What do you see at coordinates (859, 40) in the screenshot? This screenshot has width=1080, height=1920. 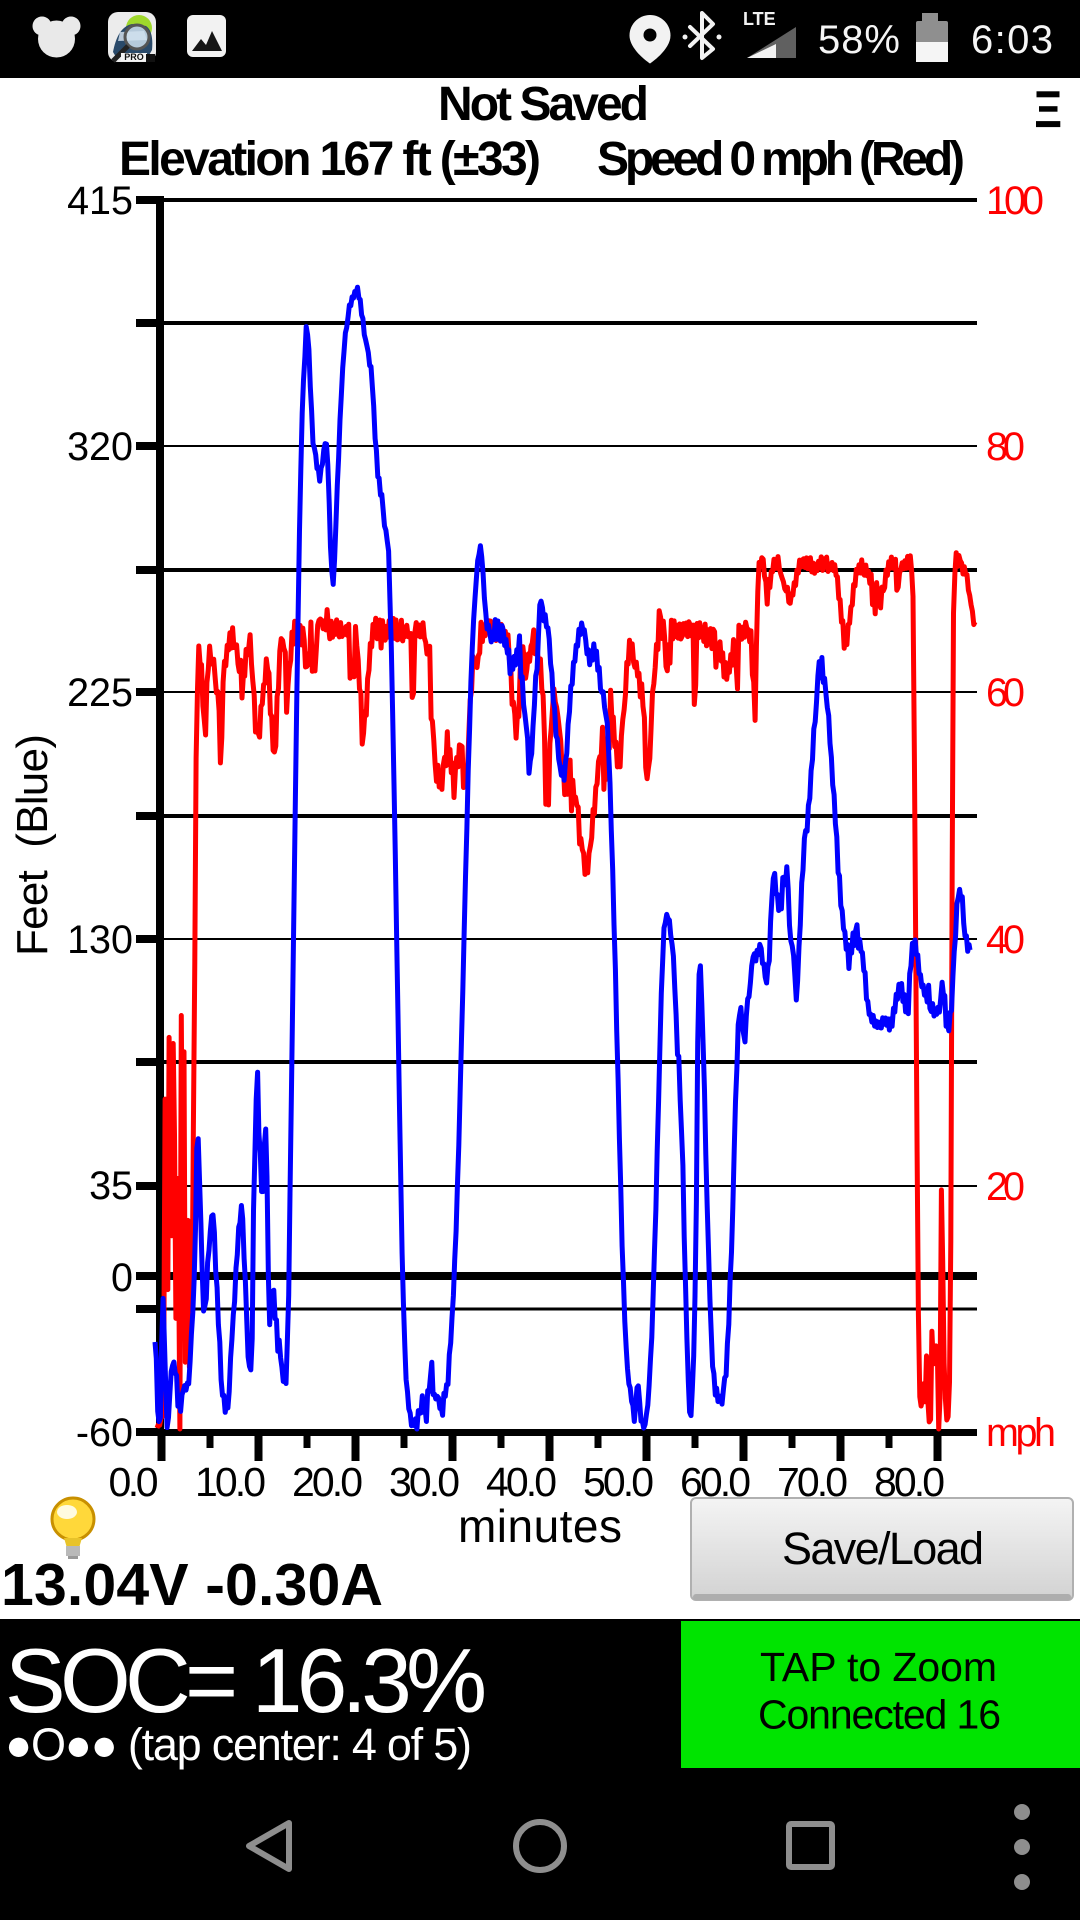 I see `svg-text: 58%` at bounding box center [859, 40].